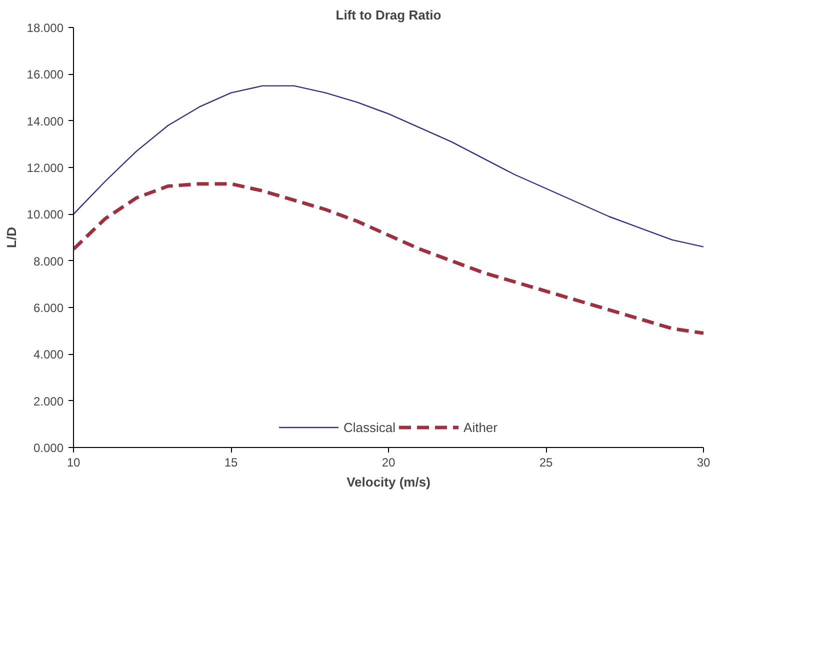  What do you see at coordinates (45, 121) in the screenshot?
I see `y-tick-label: 14.000` at bounding box center [45, 121].